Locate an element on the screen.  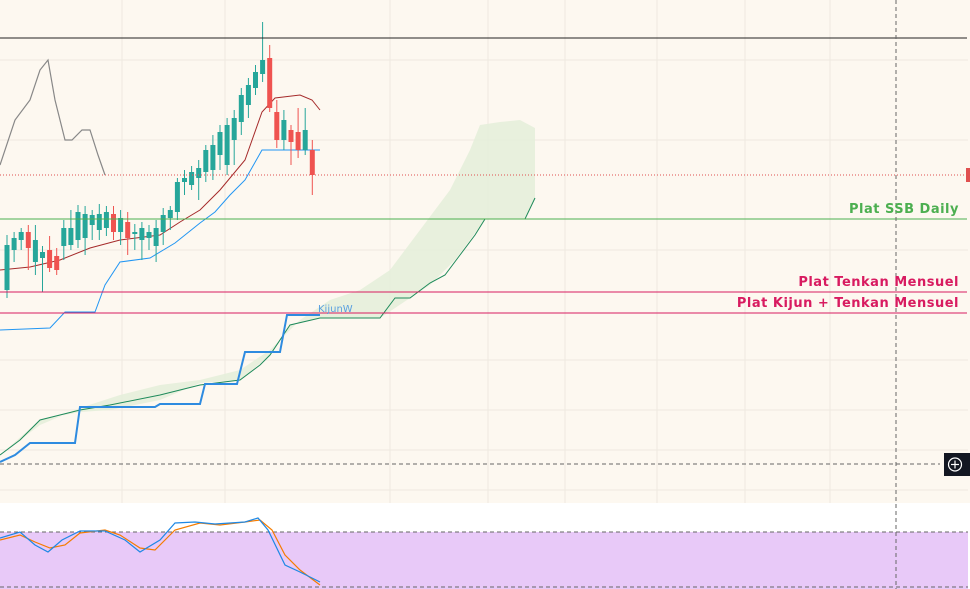
osc-main is located at coordinates (160, 550).